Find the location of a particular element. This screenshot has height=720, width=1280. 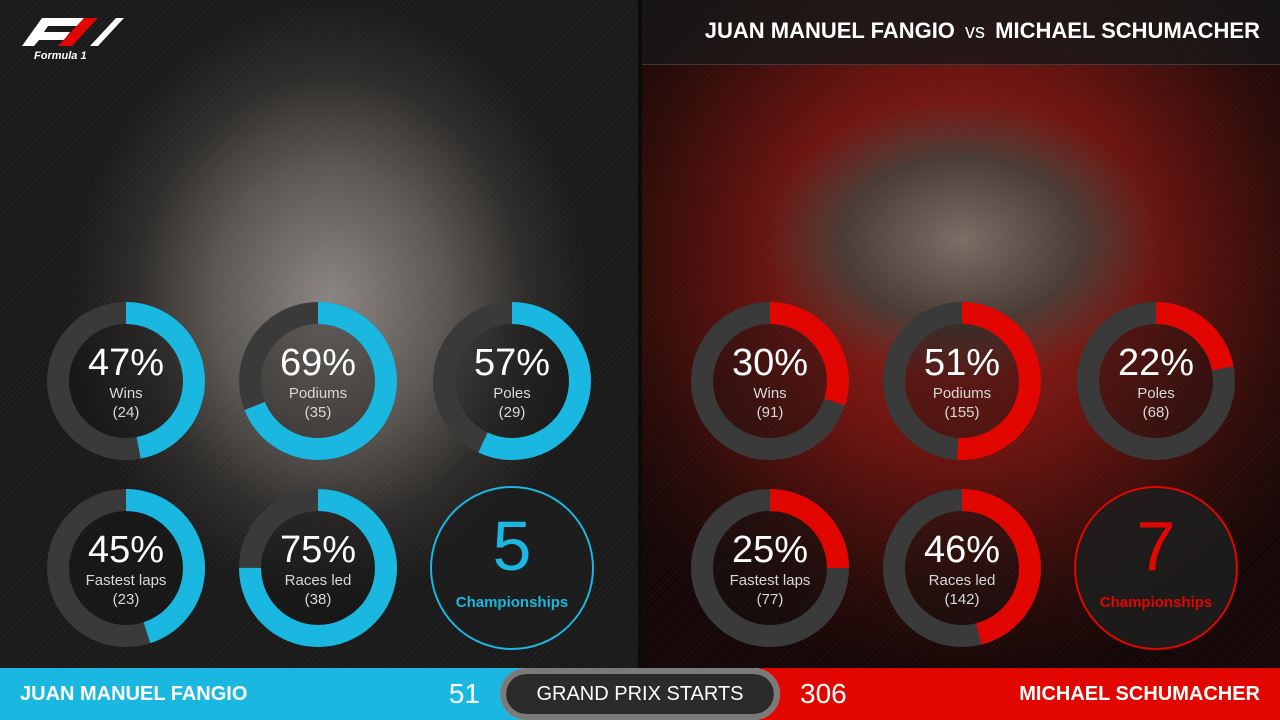

f1-logo-icon is located at coordinates (73, 32).